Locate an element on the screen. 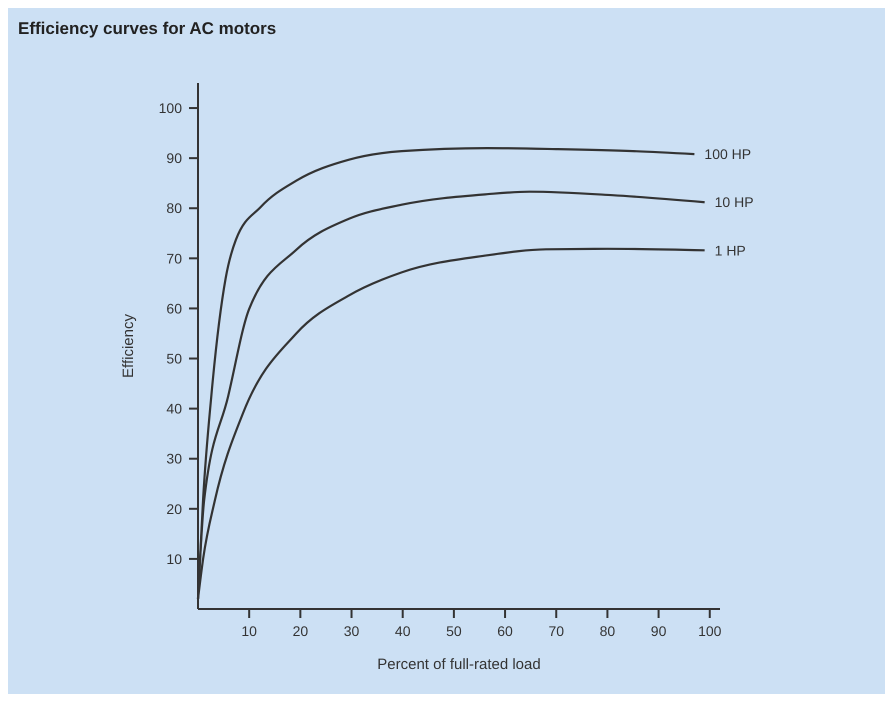  x-tick-label: 20 is located at coordinates (300, 631).